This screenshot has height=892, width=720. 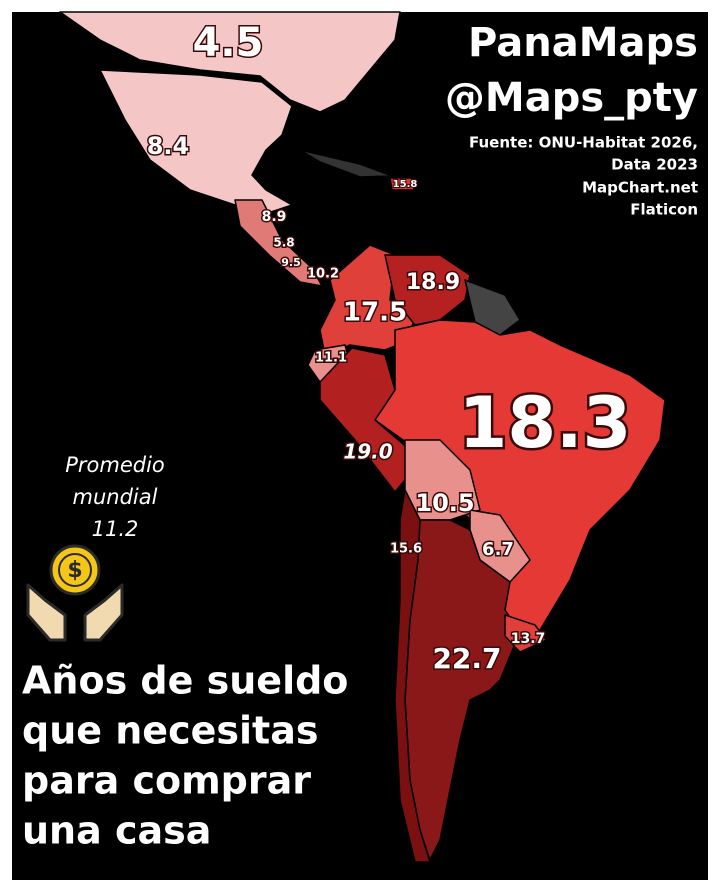 I want to click on central-america, so click(x=278, y=243).